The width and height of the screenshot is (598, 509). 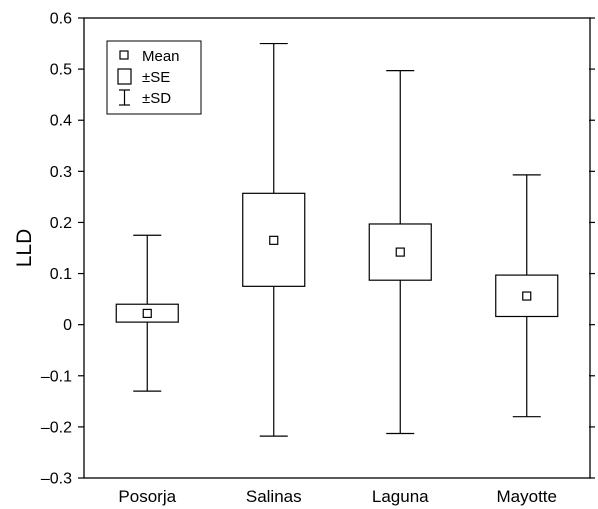 What do you see at coordinates (400, 496) in the screenshot?
I see `x-category-label: Laguna` at bounding box center [400, 496].